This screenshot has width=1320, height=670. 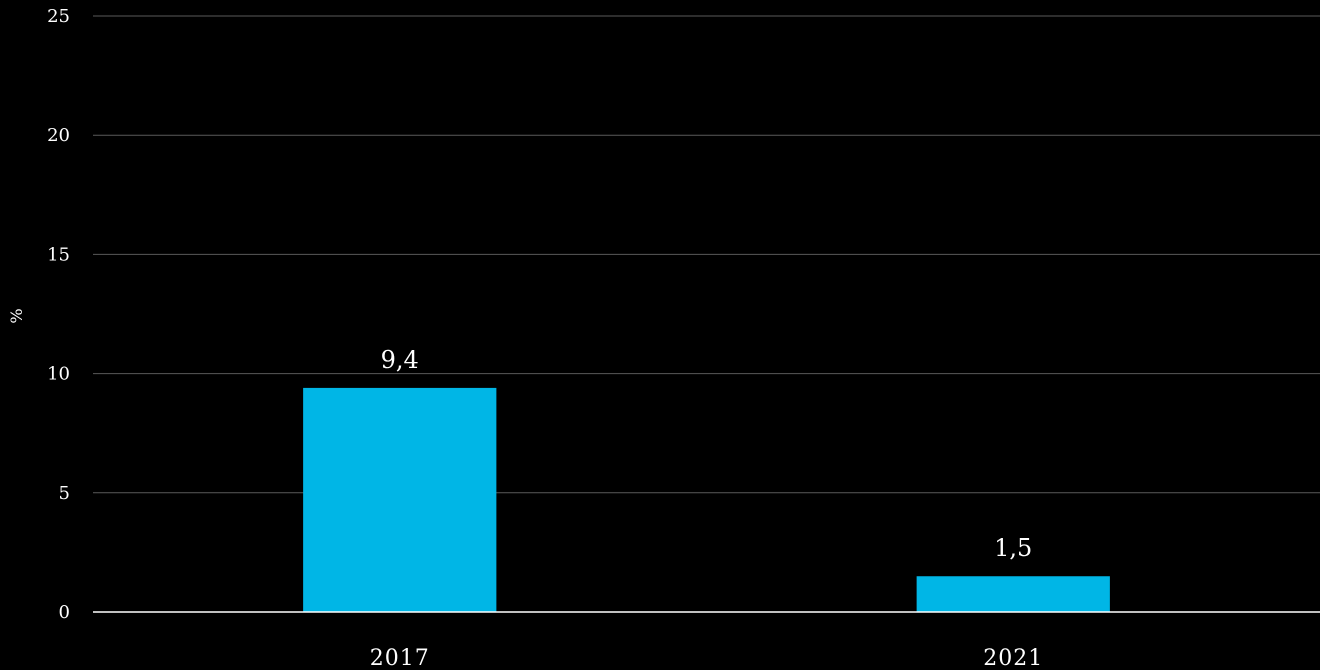 What do you see at coordinates (16, 315) in the screenshot?
I see `y-axis-title: %` at bounding box center [16, 315].